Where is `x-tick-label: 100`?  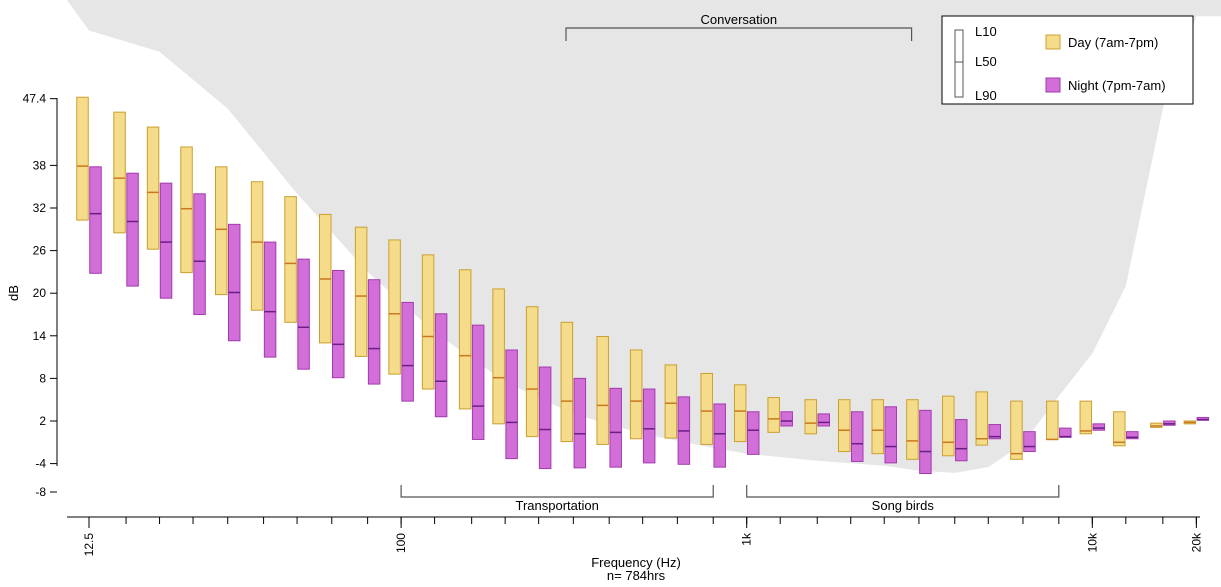
x-tick-label: 100 is located at coordinates (401, 543).